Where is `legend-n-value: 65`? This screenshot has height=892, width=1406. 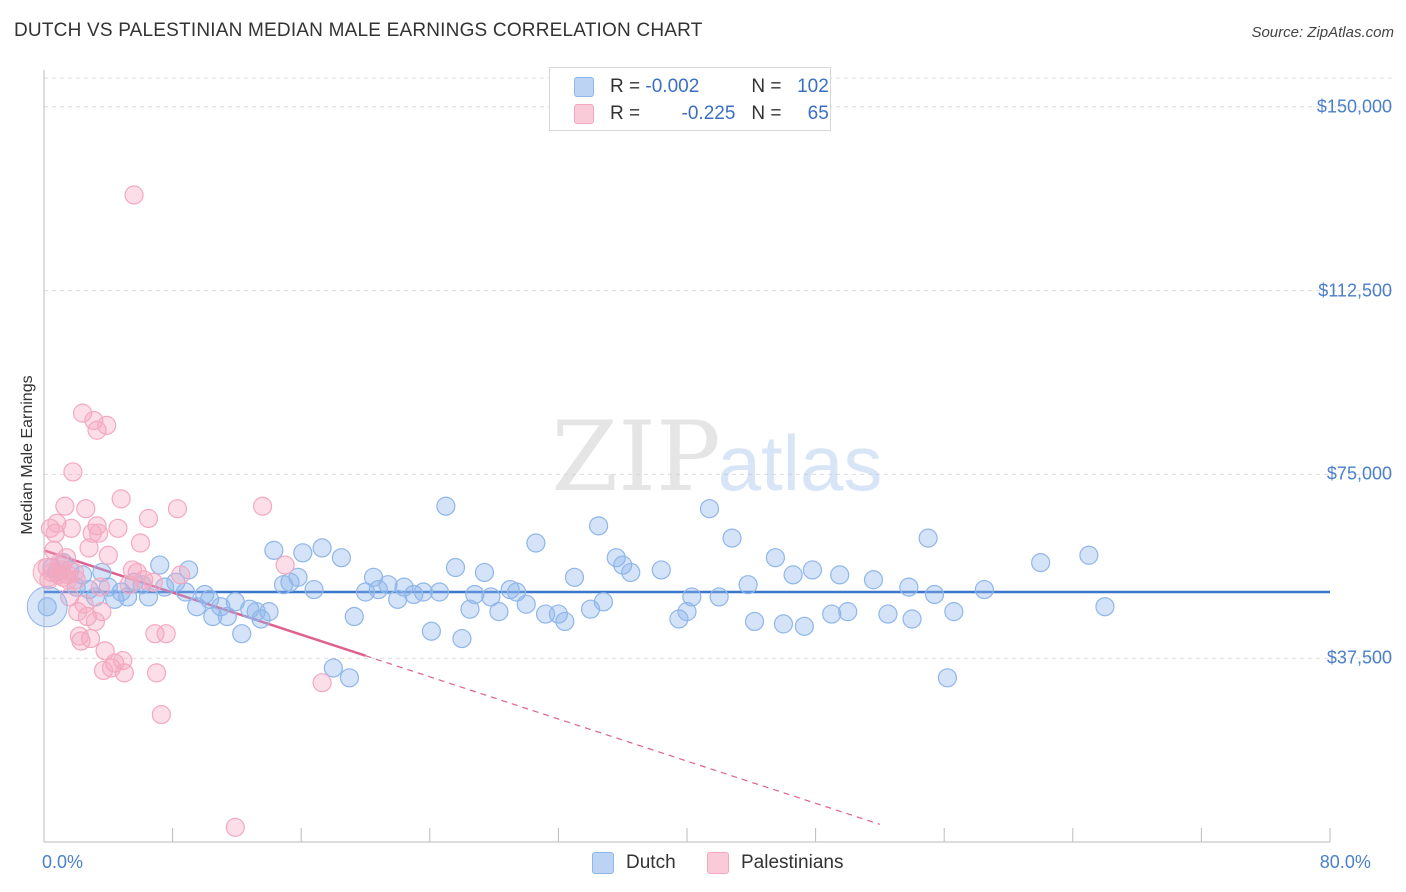 legend-n-value: 65 is located at coordinates (818, 113).